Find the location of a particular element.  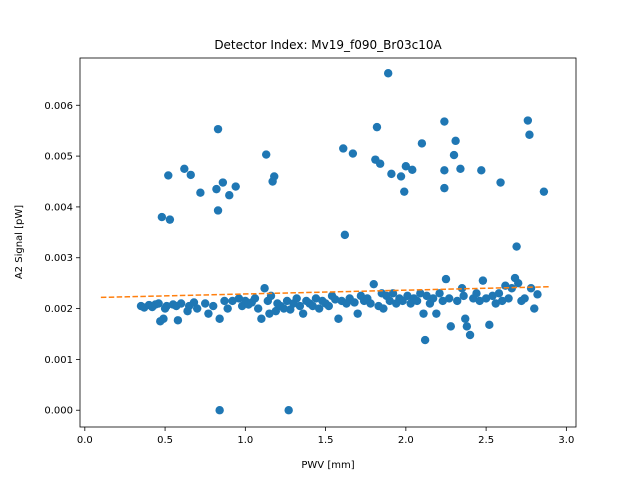

chart-title: Detector Index: Mv19_f090_Br03c10A is located at coordinates (328, 45).